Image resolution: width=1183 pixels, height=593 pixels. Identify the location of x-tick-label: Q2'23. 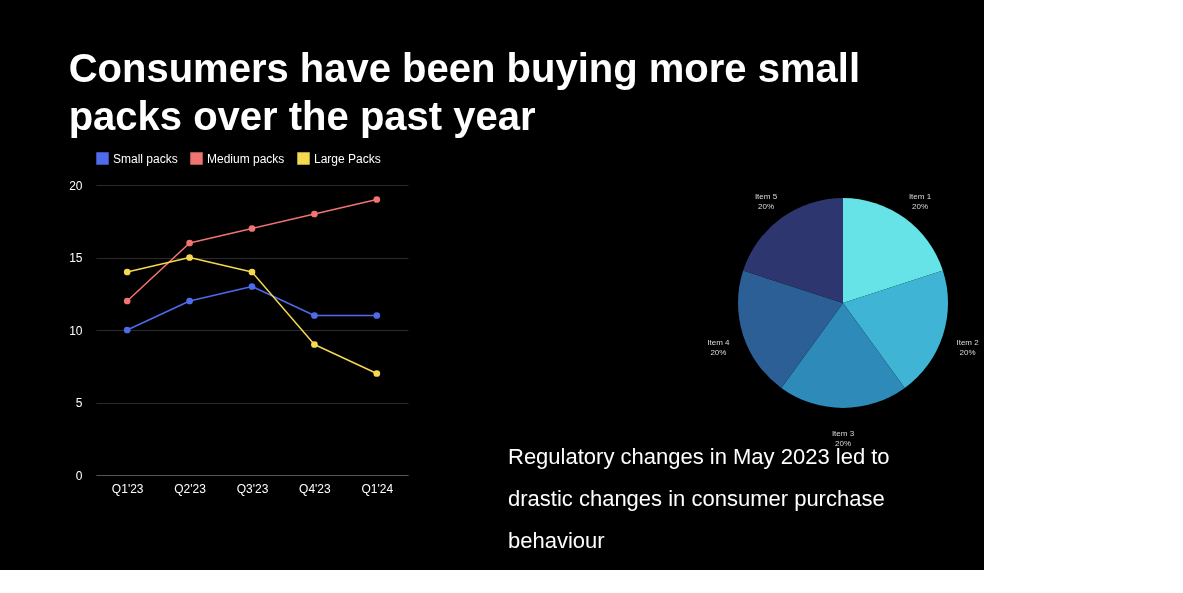
(190, 488).